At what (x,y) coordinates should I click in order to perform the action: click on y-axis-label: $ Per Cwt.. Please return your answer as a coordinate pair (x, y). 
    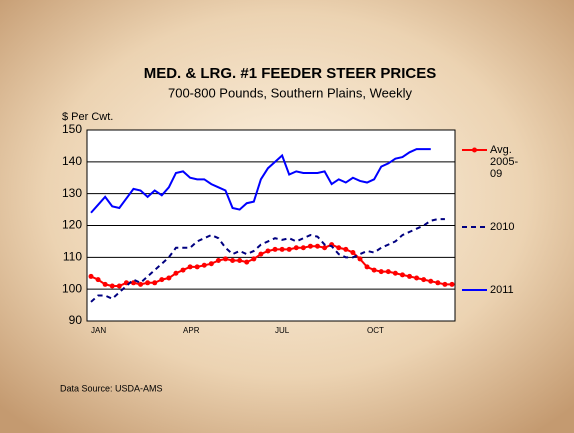
    Looking at the image, I should click on (87, 117).